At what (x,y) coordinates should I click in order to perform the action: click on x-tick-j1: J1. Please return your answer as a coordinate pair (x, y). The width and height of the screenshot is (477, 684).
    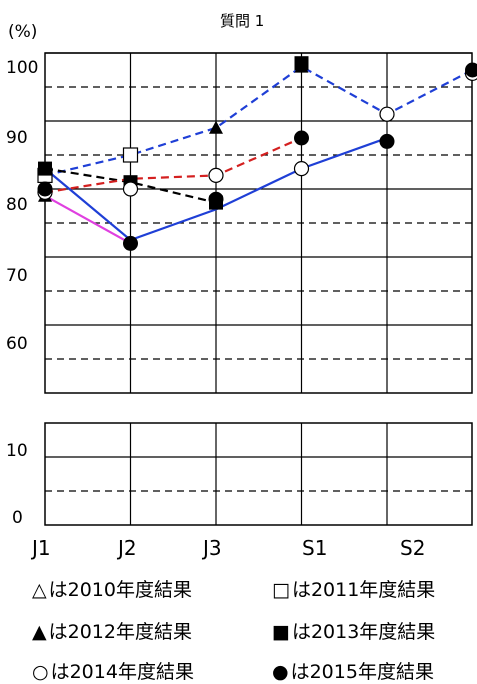
    Looking at the image, I should click on (41, 548).